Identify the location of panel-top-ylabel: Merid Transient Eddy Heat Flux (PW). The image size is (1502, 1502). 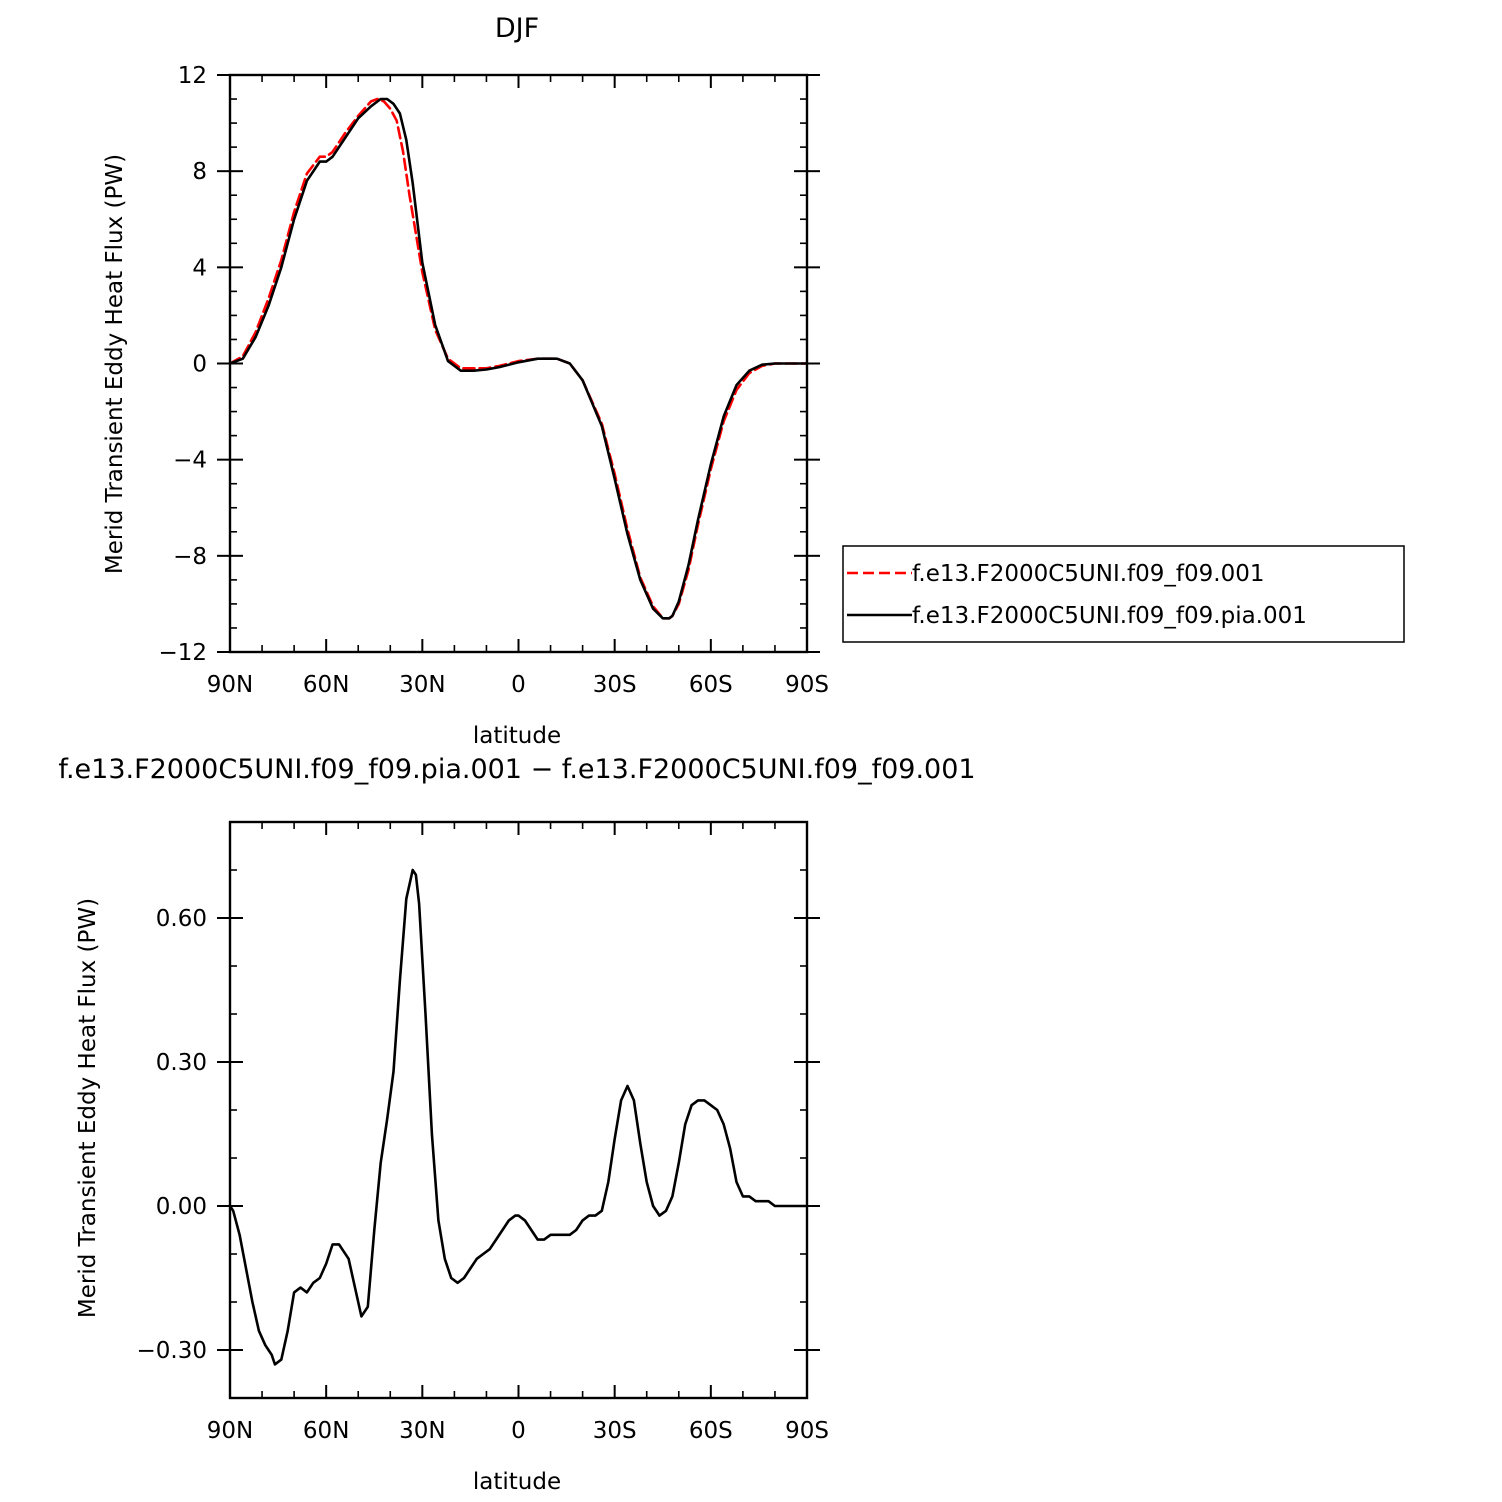
(115, 364).